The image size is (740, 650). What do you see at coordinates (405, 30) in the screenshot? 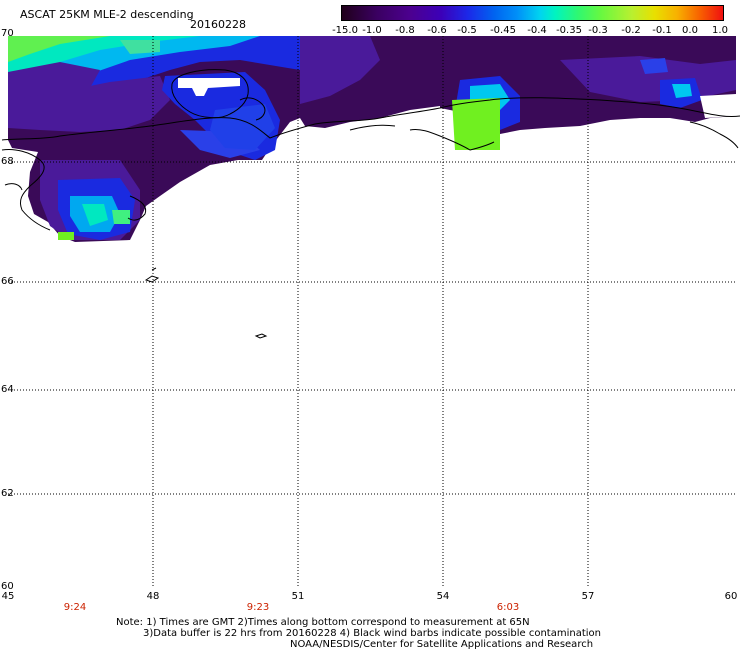
I see `colorbar-tick: -0.8` at bounding box center [405, 30].